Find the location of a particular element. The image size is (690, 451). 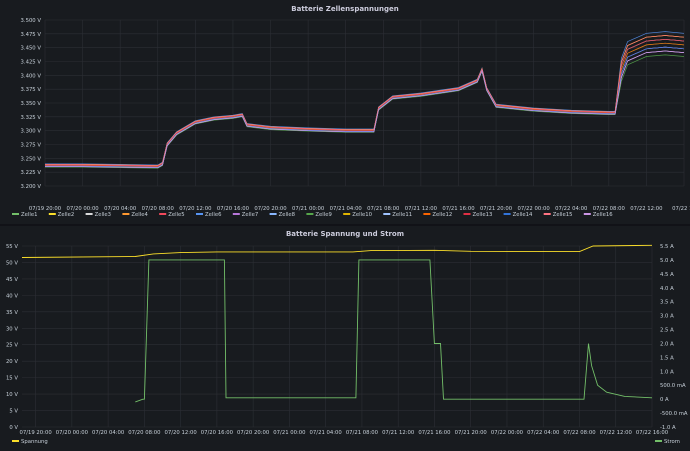

y-tick-label: 3.250 V is located at coordinates (31, 159).